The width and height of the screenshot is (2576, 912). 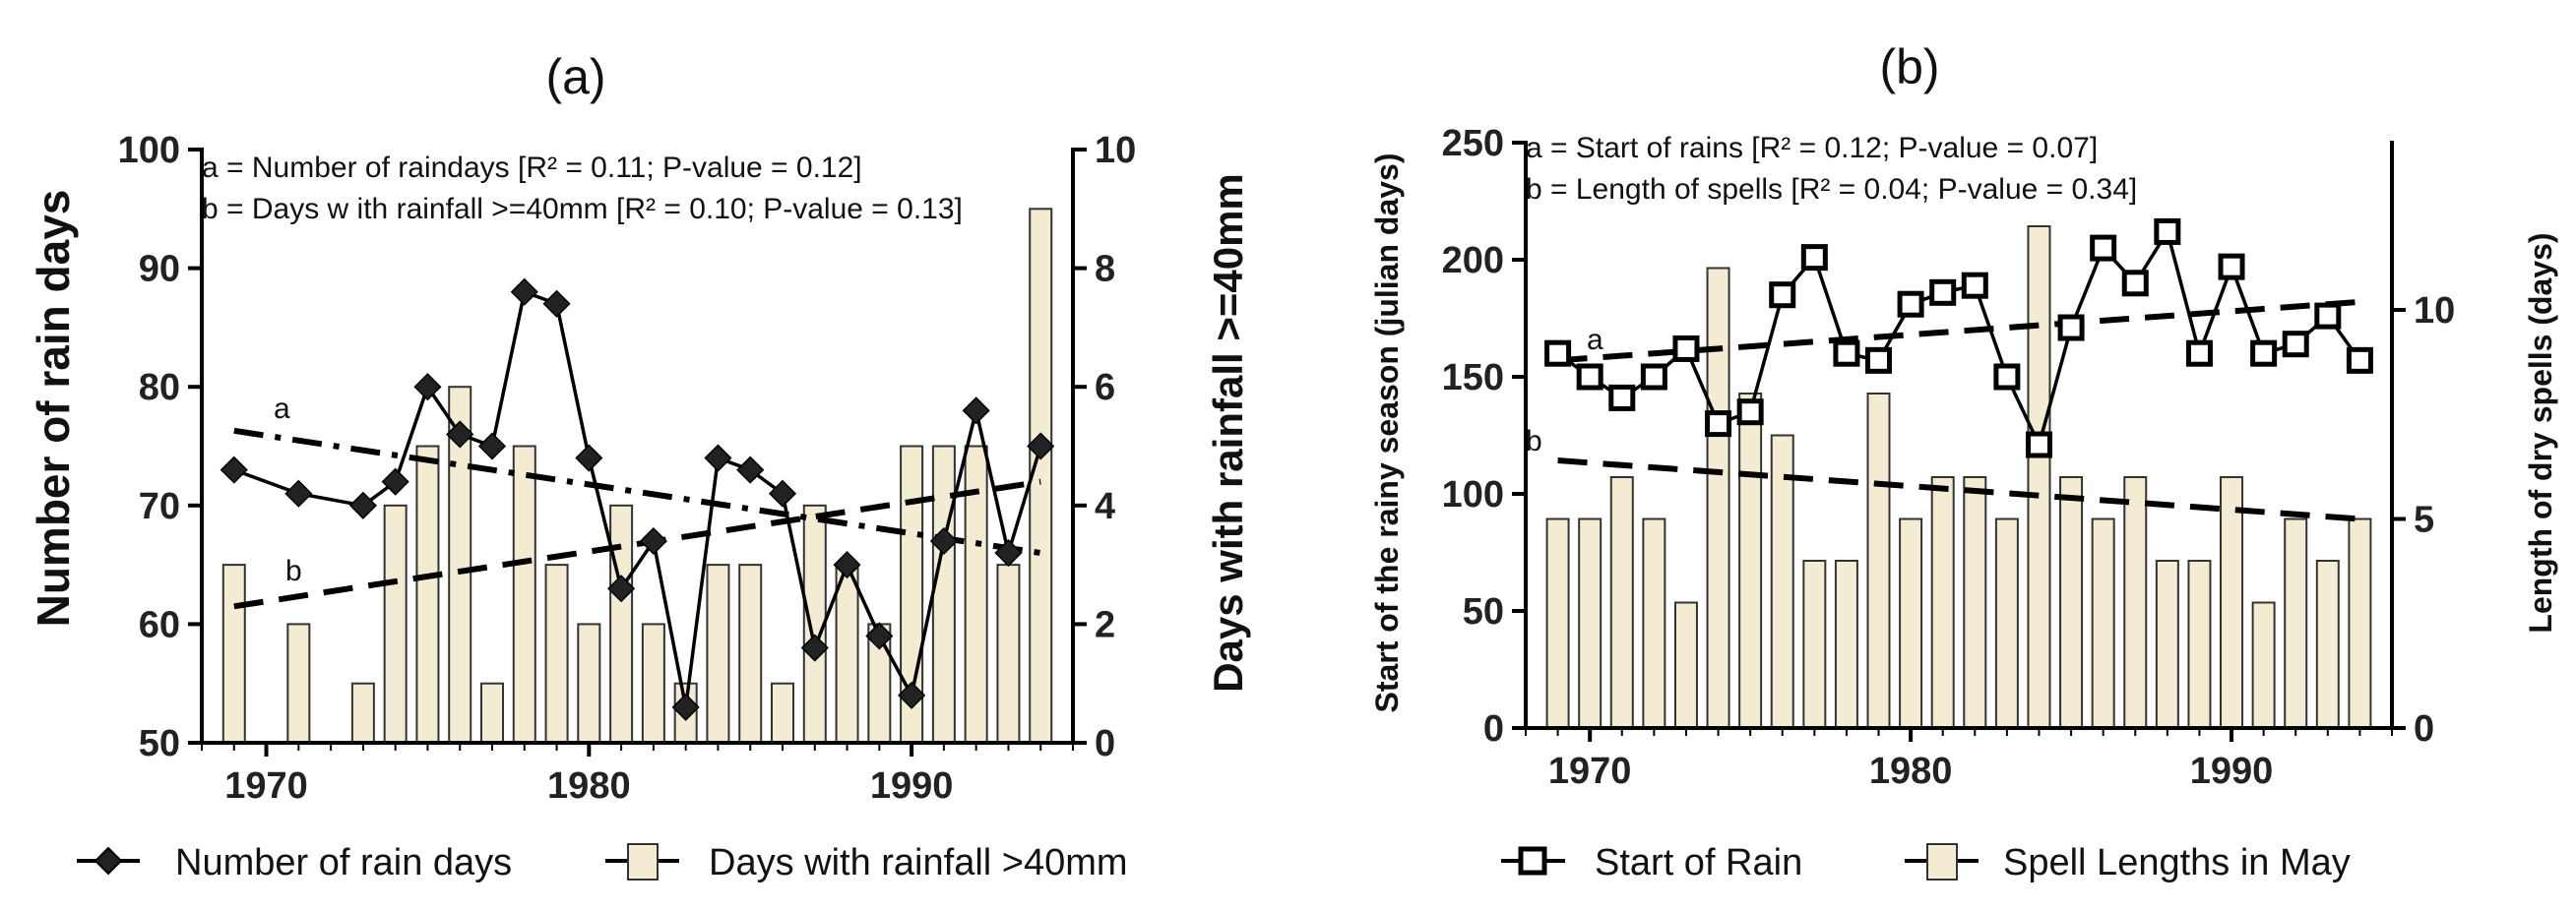 I want to click on panel-b-right-axis-title: Length of dry spells (days), so click(x=2540, y=432).